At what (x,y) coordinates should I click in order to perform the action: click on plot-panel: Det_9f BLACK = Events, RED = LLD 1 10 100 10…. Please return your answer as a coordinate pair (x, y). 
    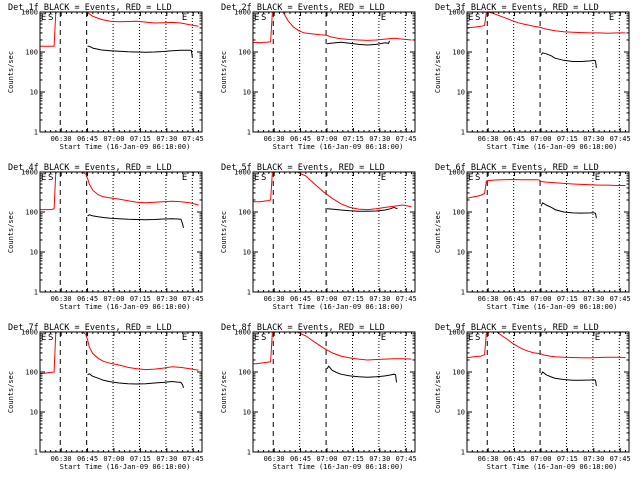
    Looking at the image, I should click on (532, 397).